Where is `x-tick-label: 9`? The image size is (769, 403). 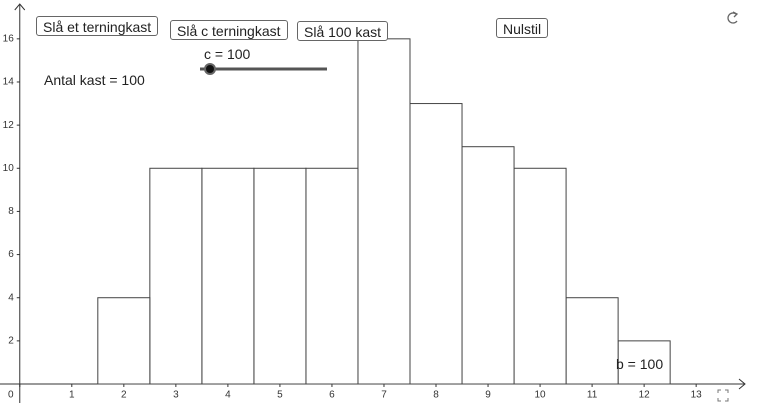 x-tick-label: 9 is located at coordinates (488, 395).